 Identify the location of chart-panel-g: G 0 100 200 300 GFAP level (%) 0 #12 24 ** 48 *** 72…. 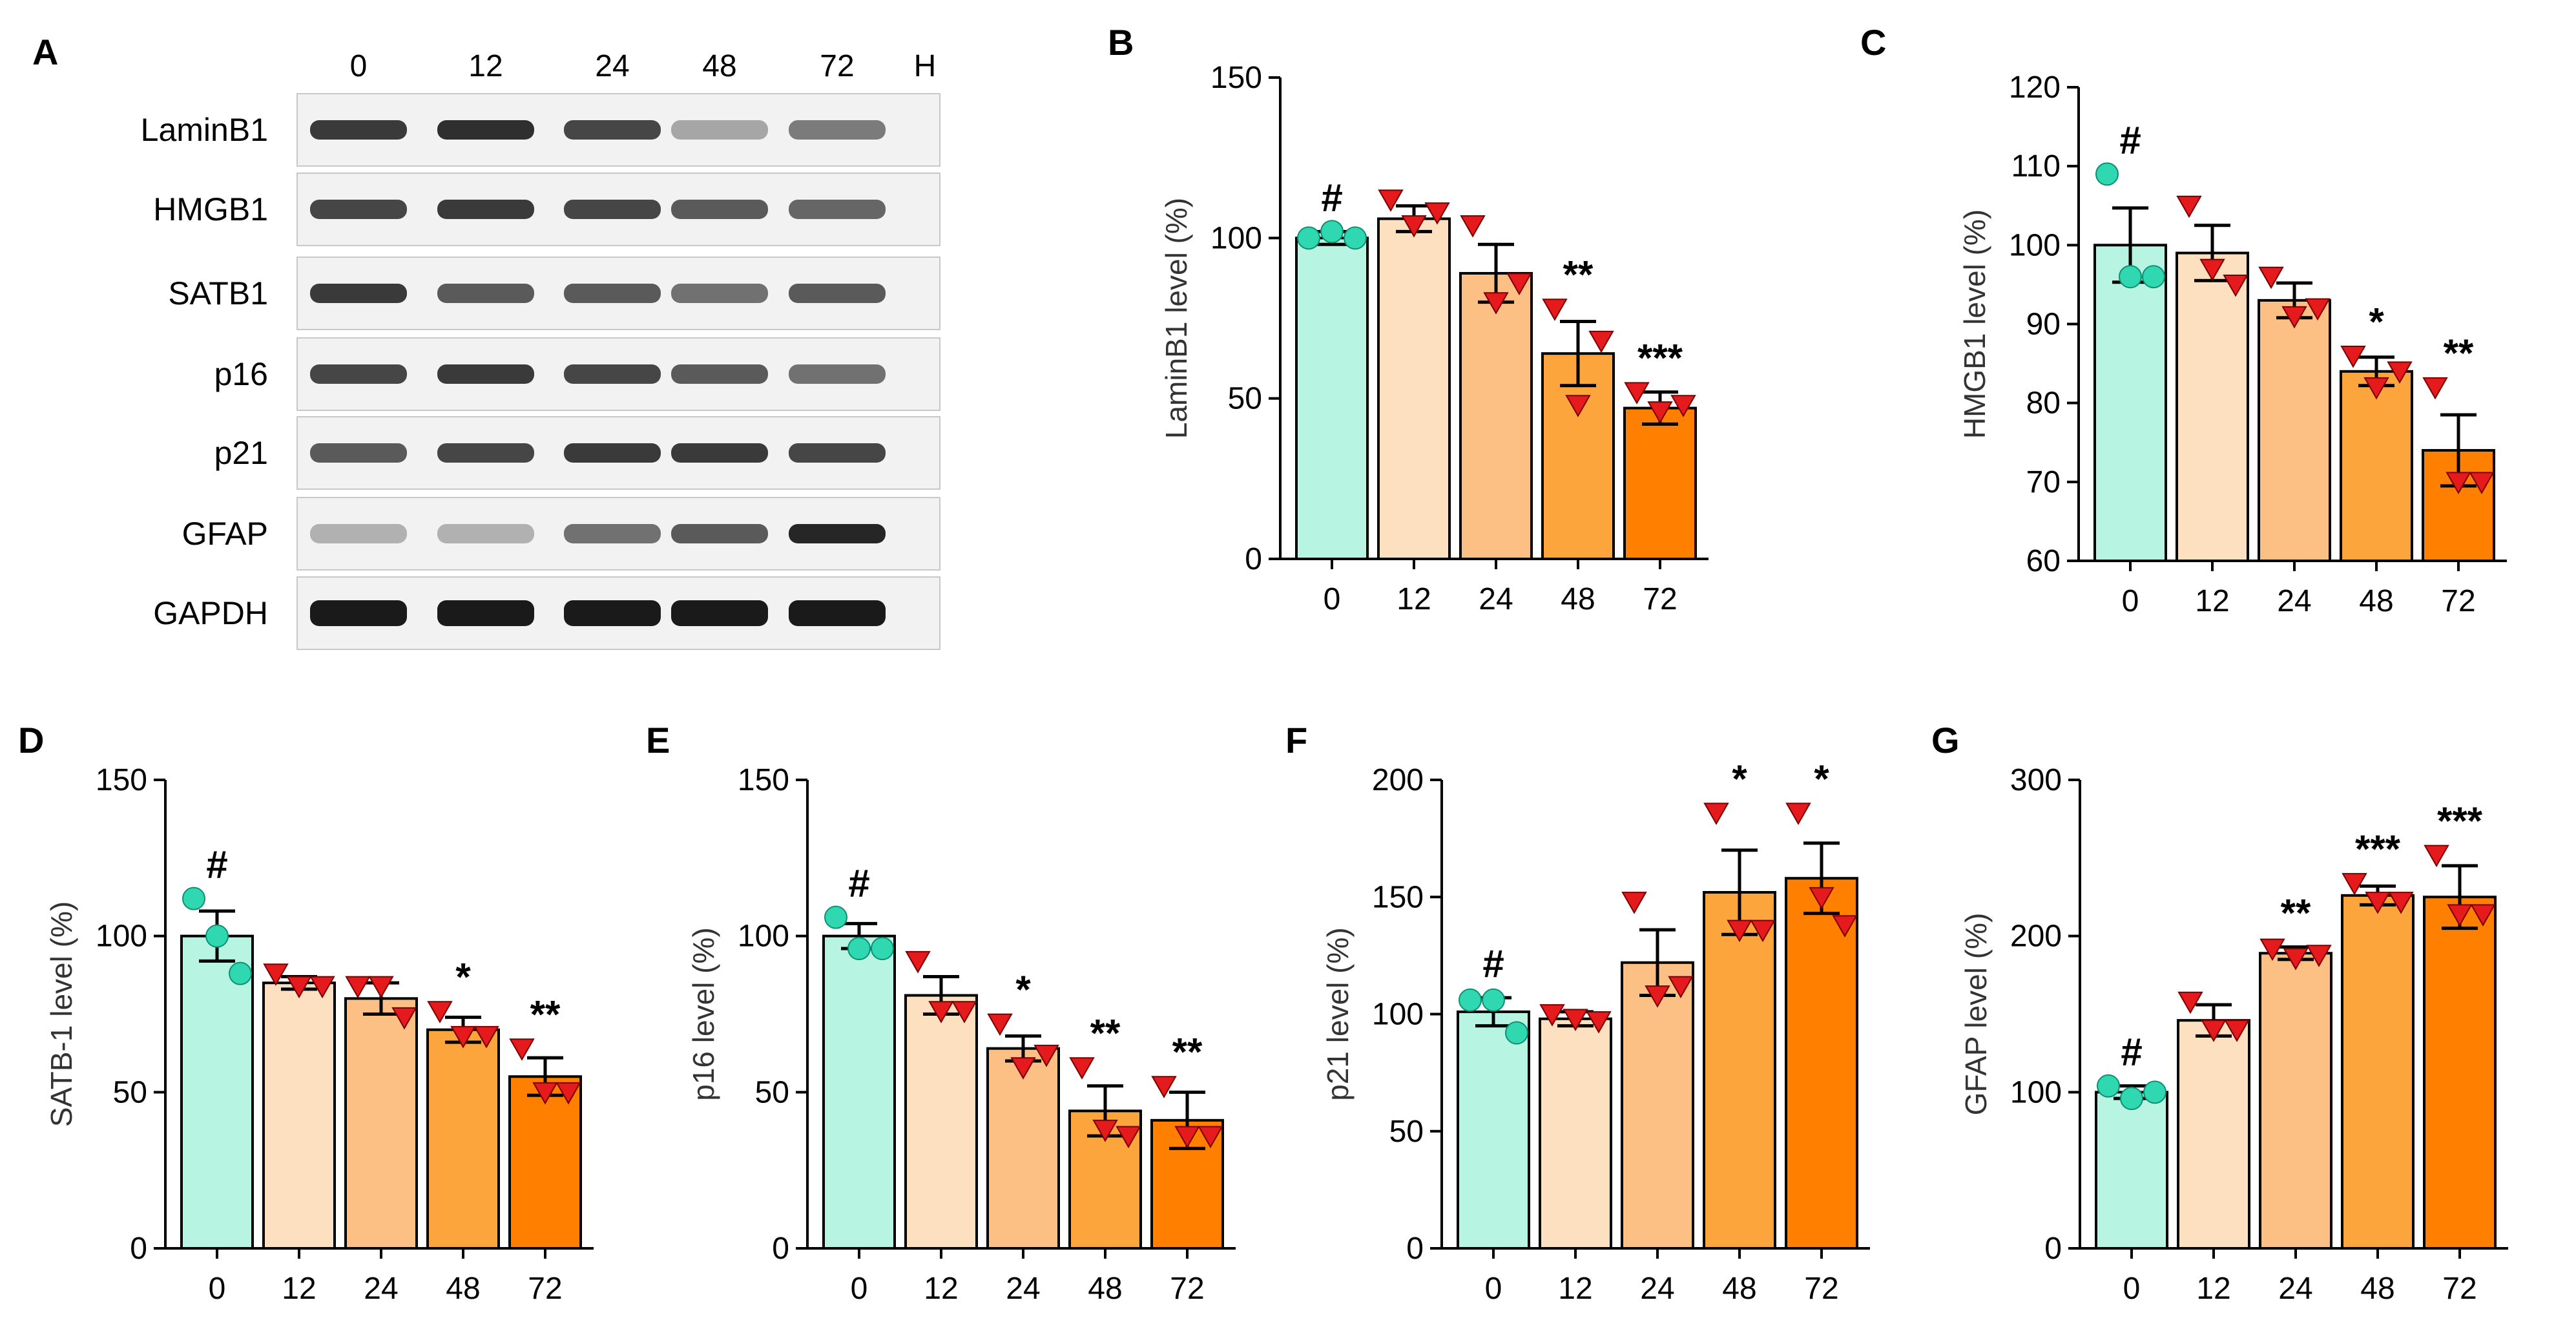
(2219, 1013).